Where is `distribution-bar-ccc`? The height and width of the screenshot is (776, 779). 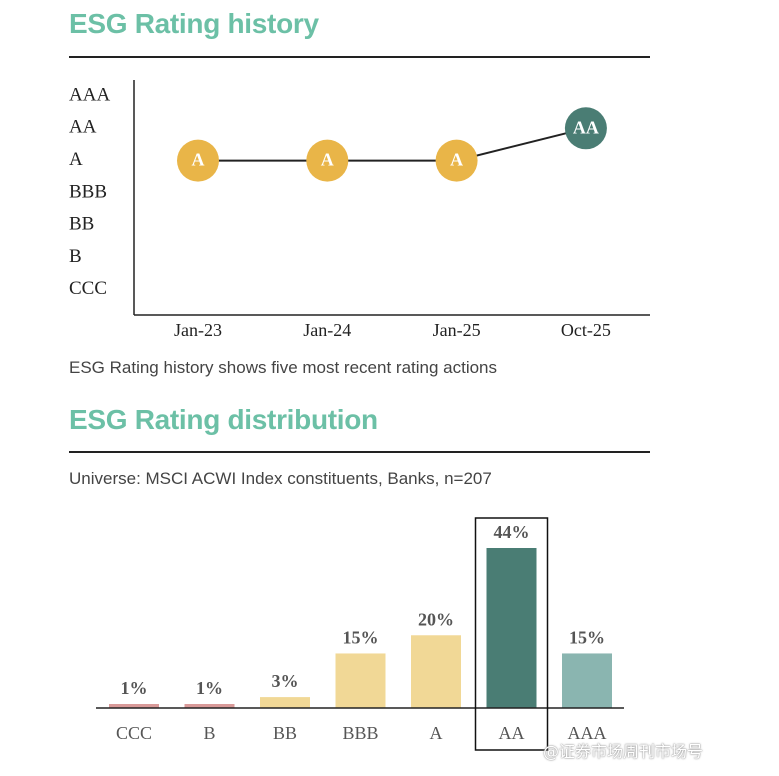 distribution-bar-ccc is located at coordinates (134, 706).